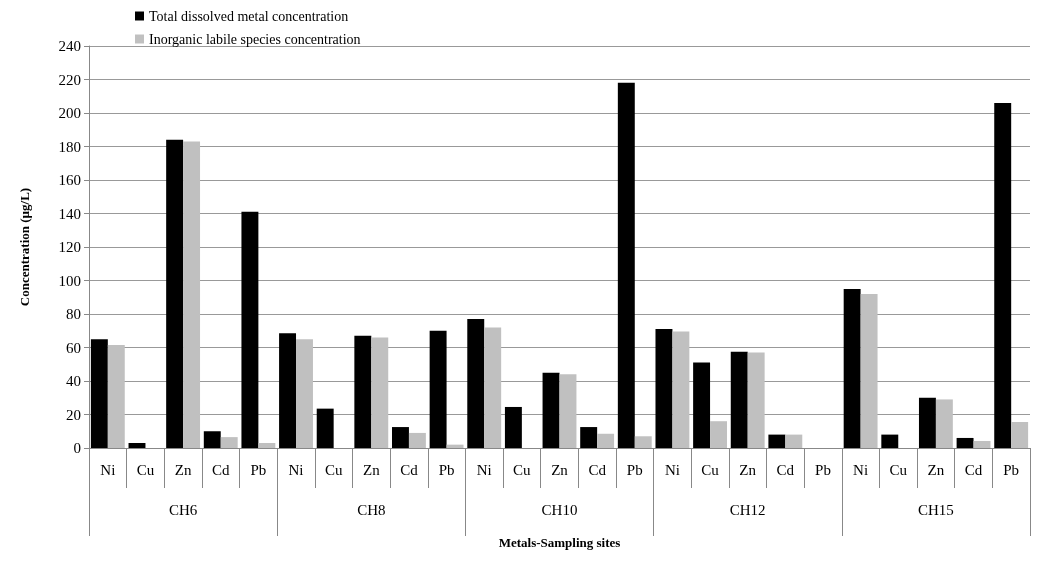  I want to click on y-tick-label: 20, so click(73, 414).